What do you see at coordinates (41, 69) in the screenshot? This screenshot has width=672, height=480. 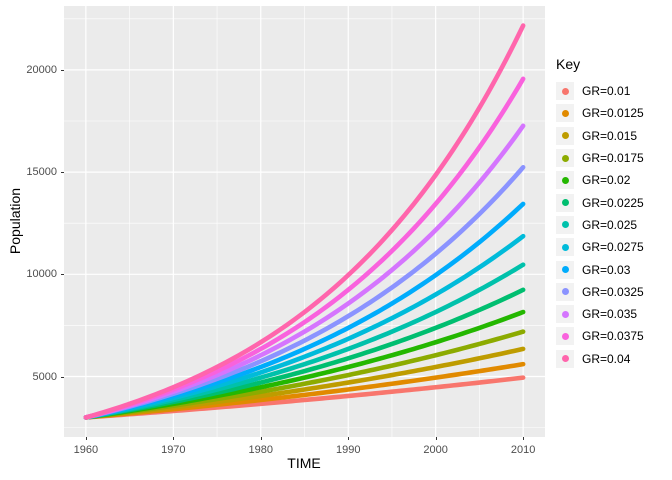 I see `y-tick-label: 20000` at bounding box center [41, 69].